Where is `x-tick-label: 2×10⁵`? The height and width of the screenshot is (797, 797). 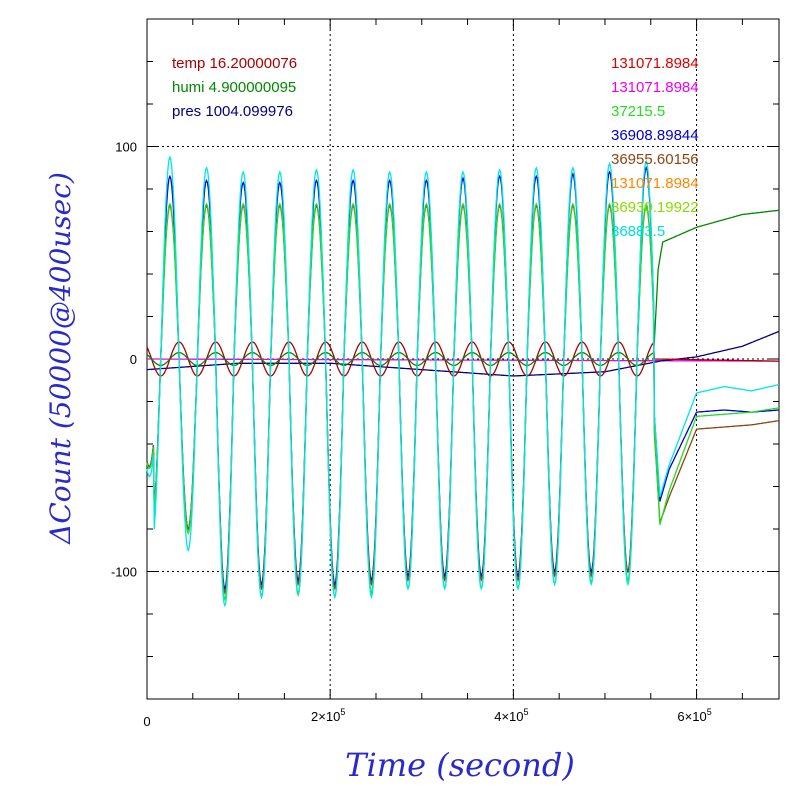
x-tick-label: 2×10⁵ is located at coordinates (328, 715).